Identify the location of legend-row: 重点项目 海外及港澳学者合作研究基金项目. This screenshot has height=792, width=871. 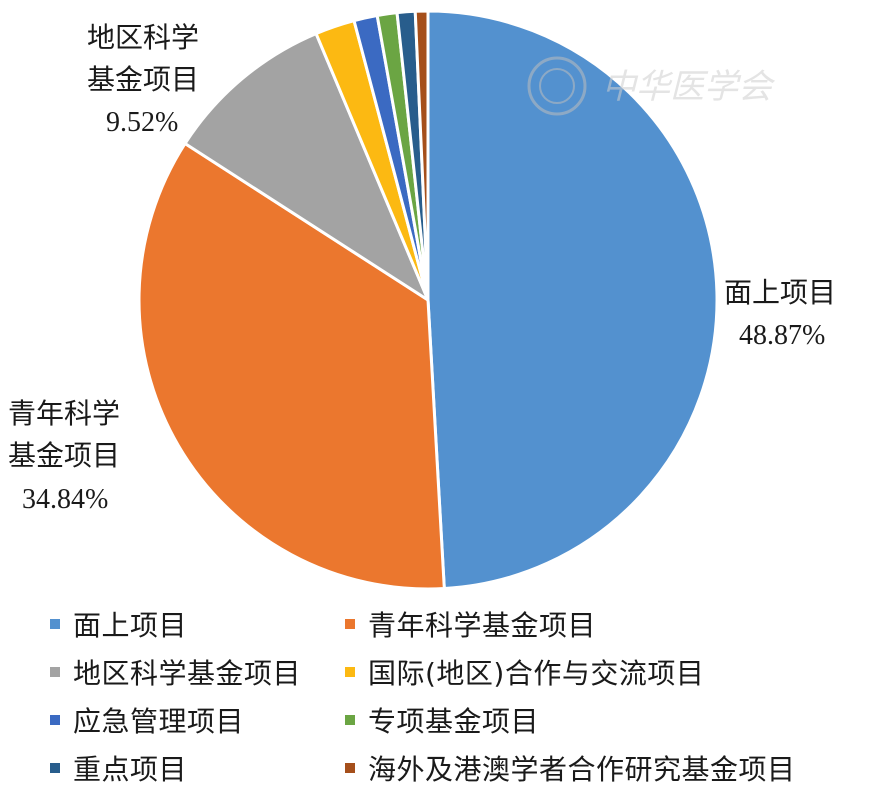
(457, 768).